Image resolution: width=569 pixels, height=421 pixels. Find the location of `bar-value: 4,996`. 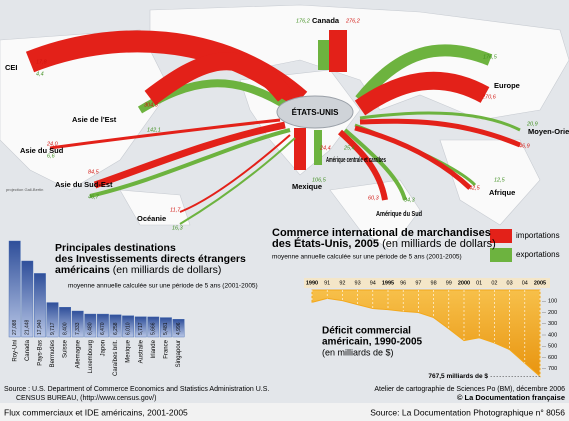

bar-value: 4,996 is located at coordinates (179, 328).